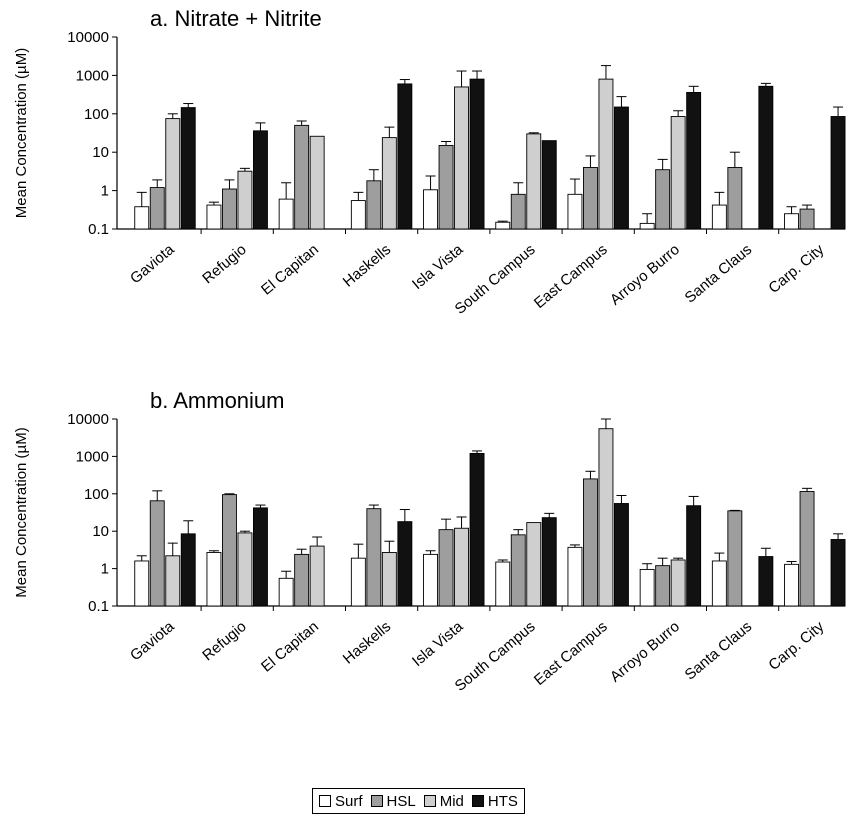 The height and width of the screenshot is (820, 852). Describe the element at coordinates (325, 801) in the screenshot. I see `legend-swatch-surf` at that location.